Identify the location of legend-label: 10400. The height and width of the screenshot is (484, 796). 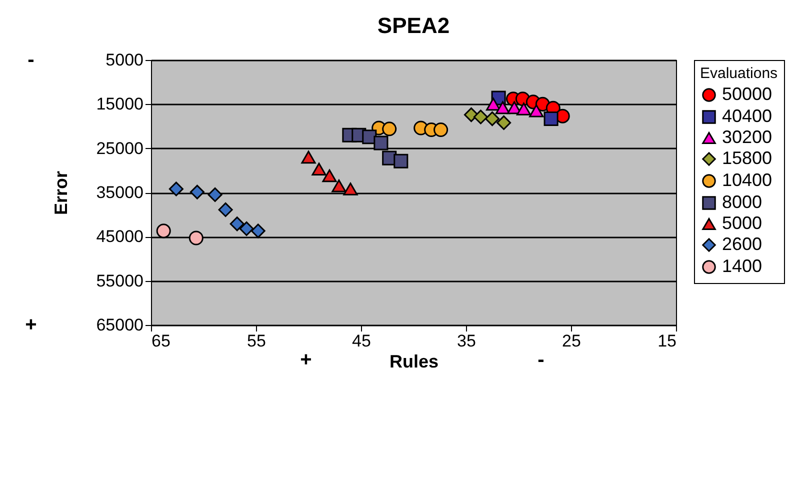
(747, 180).